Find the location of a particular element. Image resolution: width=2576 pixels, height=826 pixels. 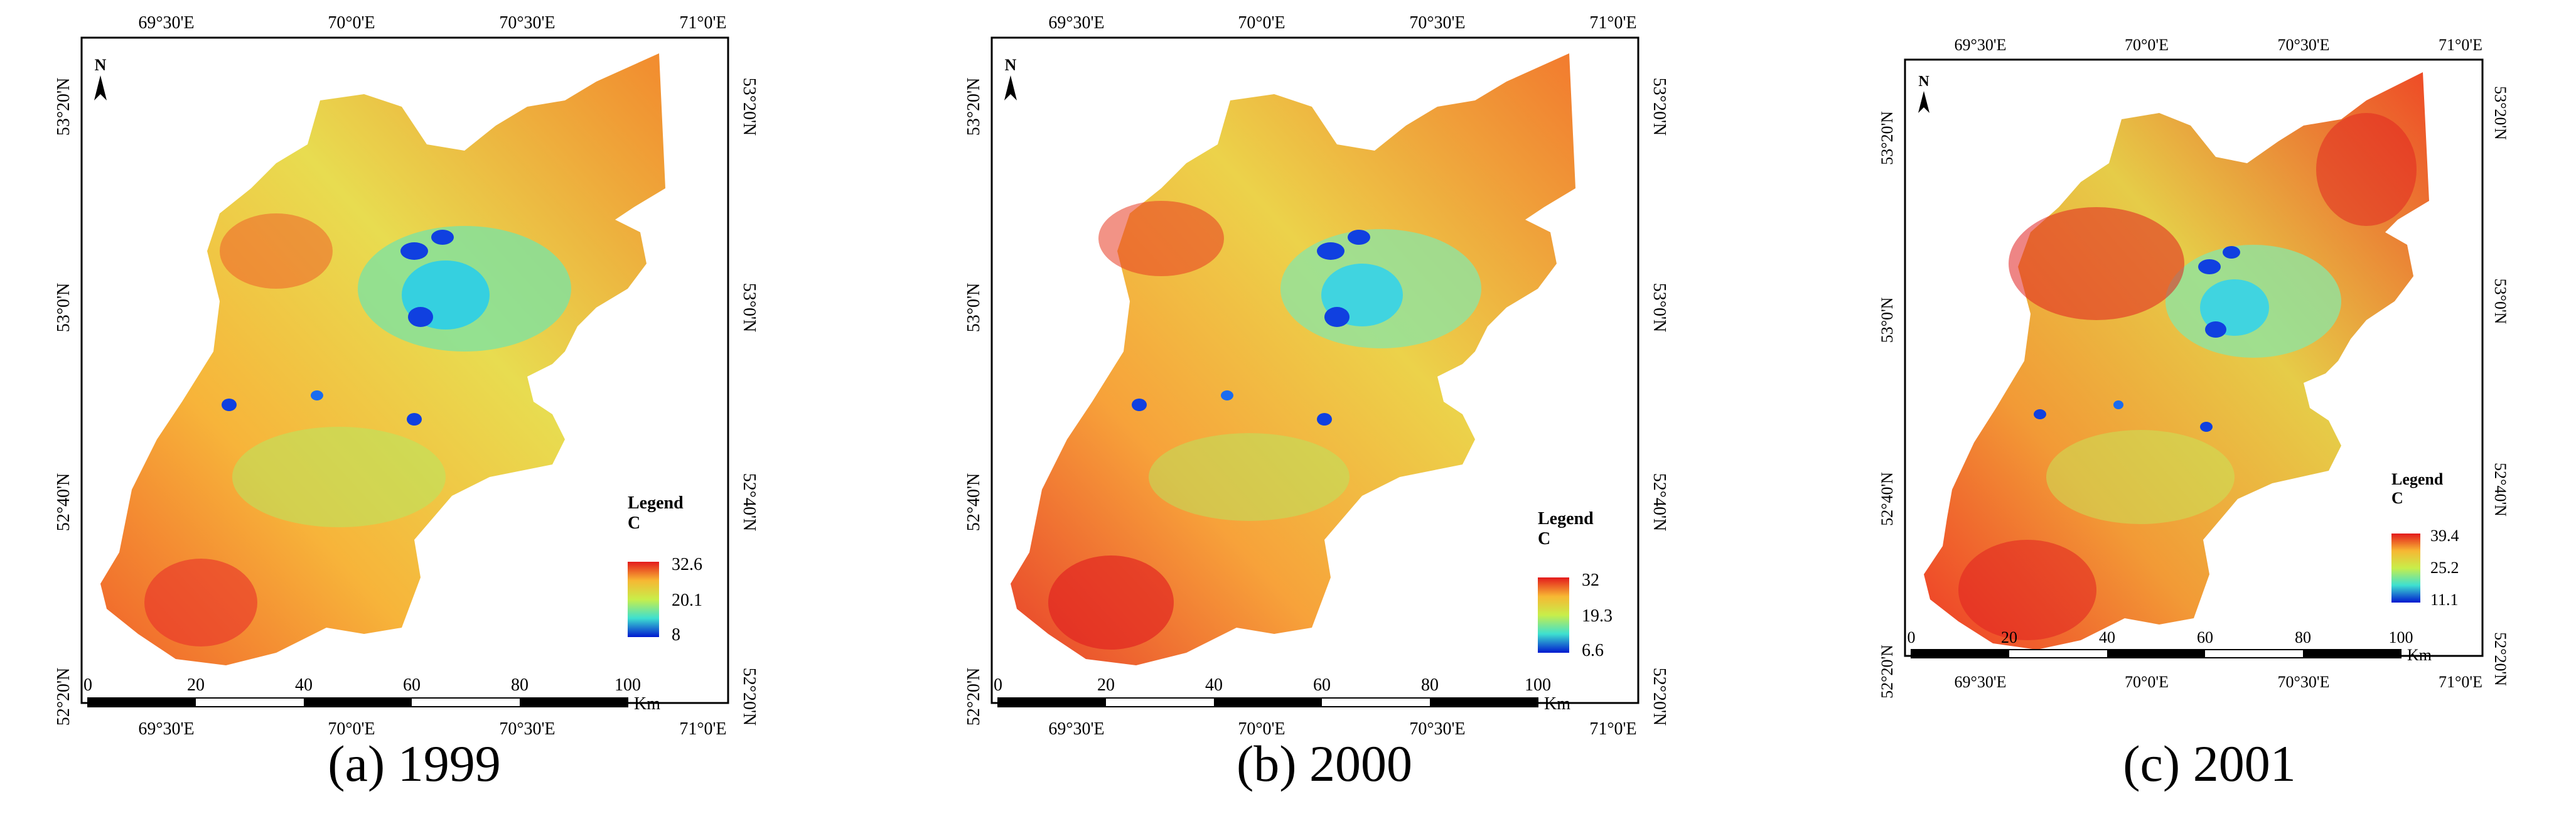

svg-text: 6.6 is located at coordinates (1593, 650).